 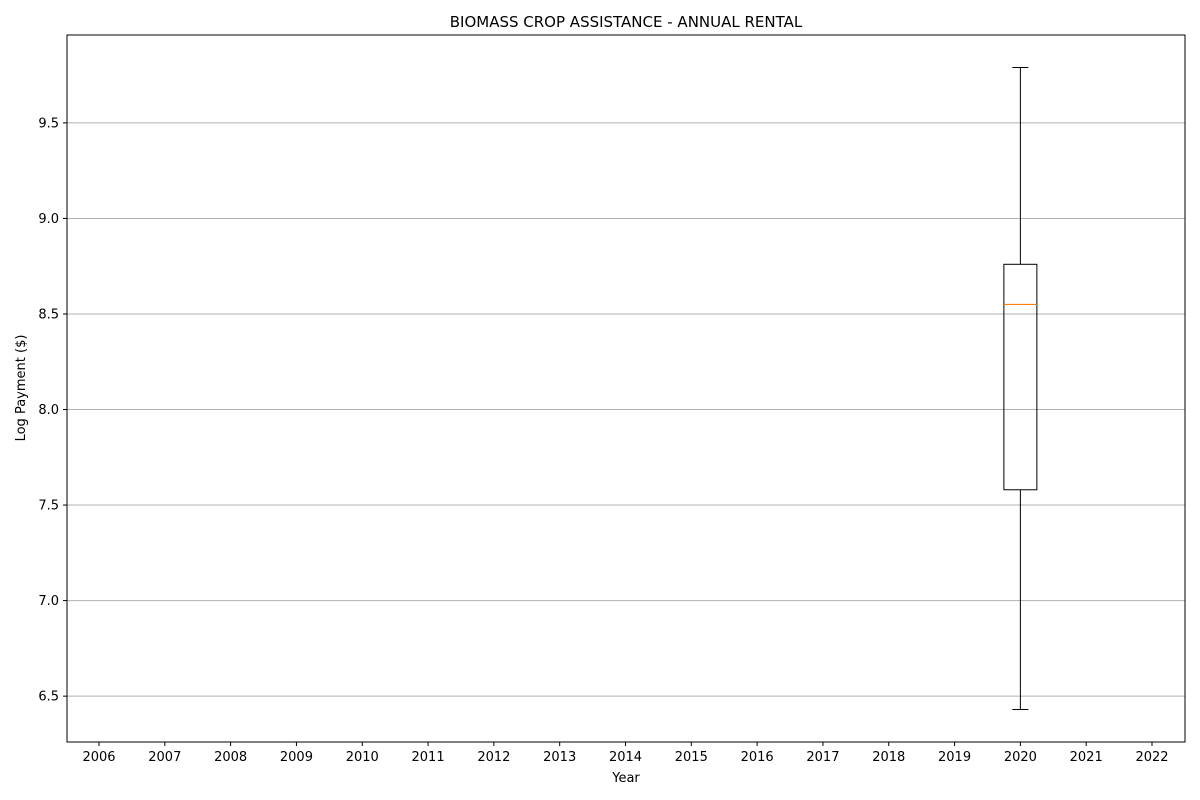 I want to click on y-tick-label: 6.5, so click(x=48, y=697).